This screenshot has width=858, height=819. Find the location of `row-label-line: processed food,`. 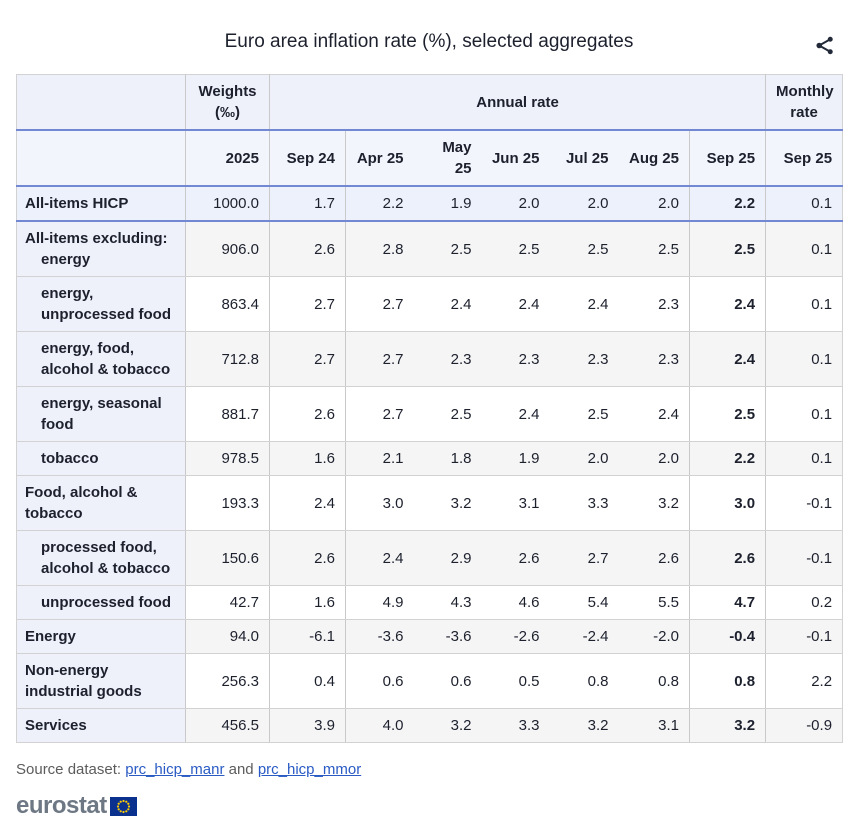

row-label-line: processed food, is located at coordinates (99, 547).